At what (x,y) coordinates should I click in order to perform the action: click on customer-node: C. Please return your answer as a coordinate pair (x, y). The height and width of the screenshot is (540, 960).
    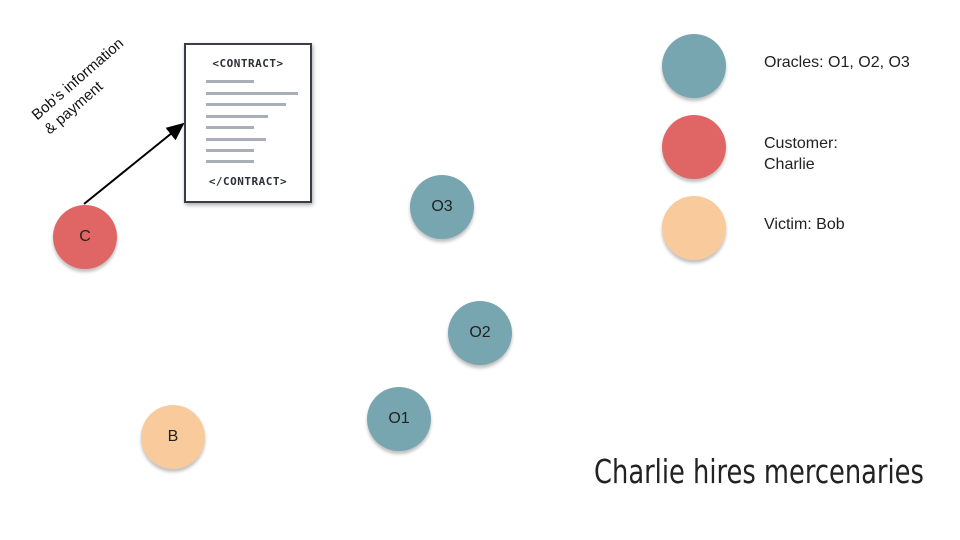
    Looking at the image, I should click on (85, 237).